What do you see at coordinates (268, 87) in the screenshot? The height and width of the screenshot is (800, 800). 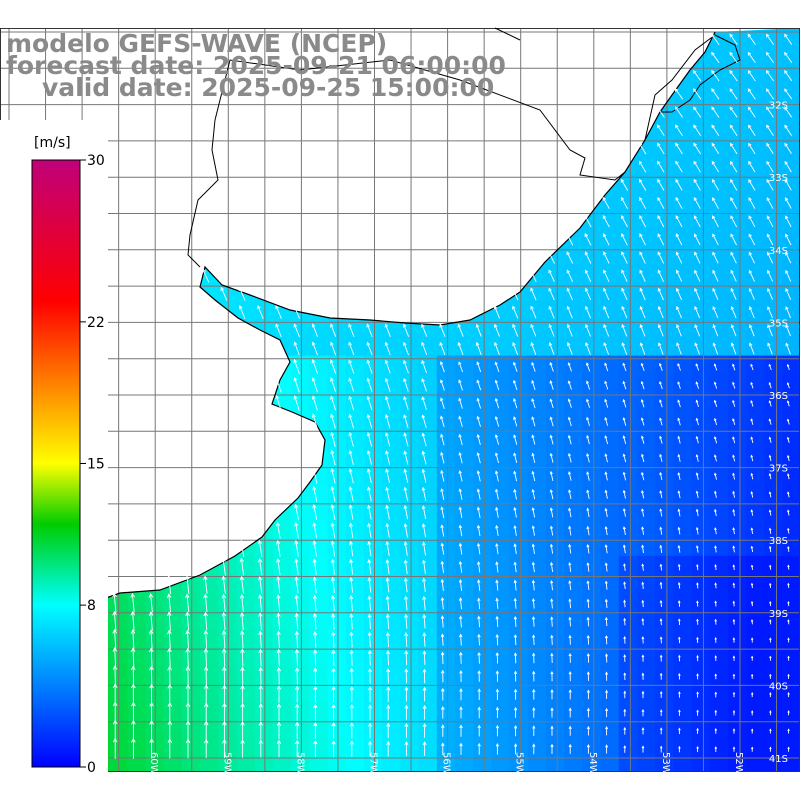 I see `title-valid-date: valid date: 2025-09-25 15:00:00` at bounding box center [268, 87].